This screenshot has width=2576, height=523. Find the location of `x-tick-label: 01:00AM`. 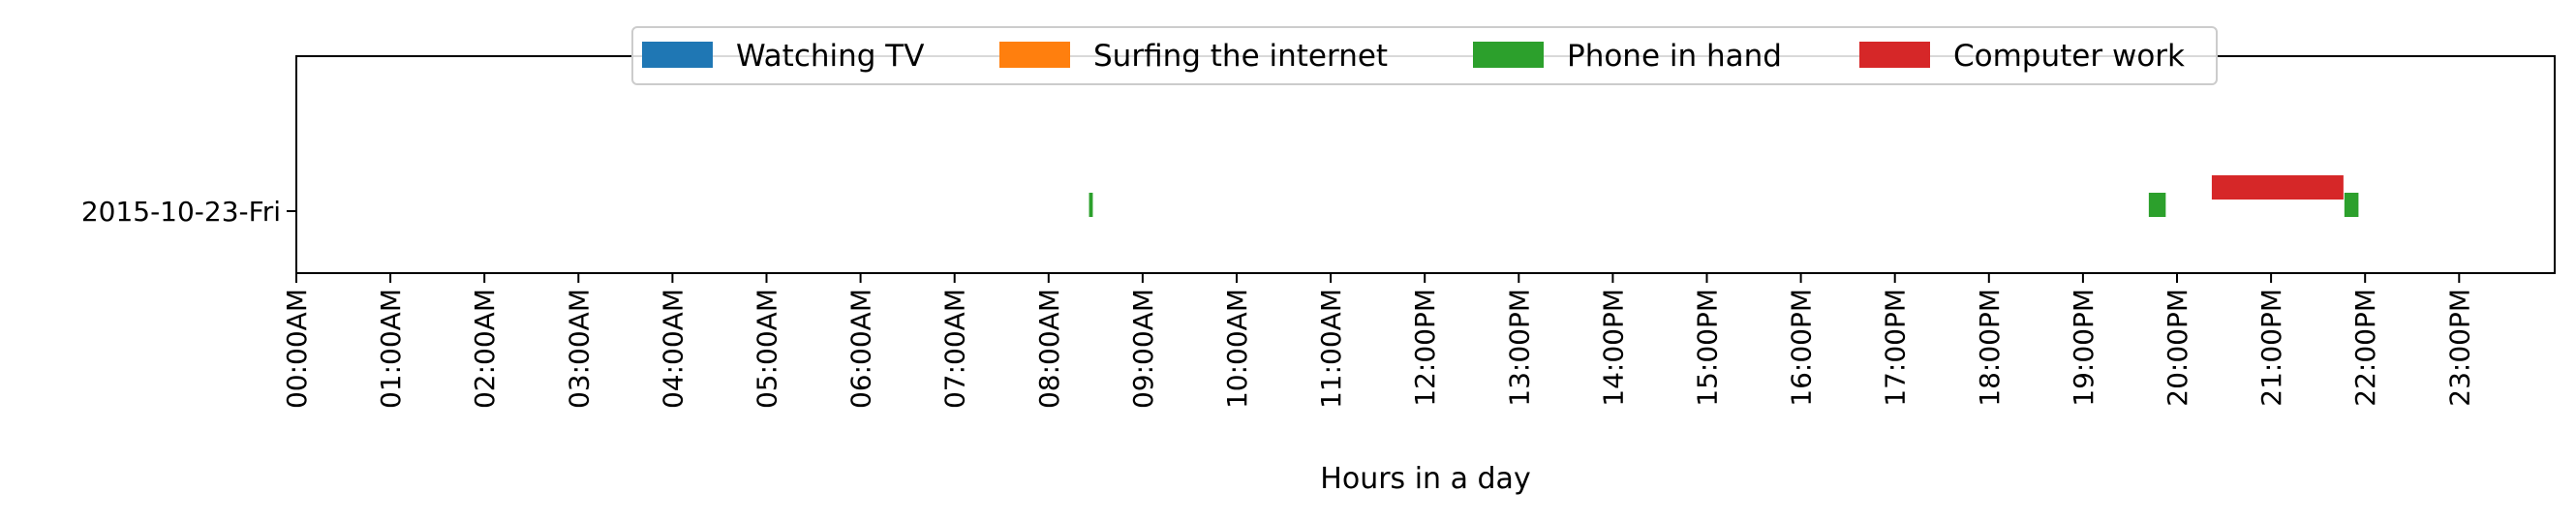

x-tick-label: 01:00AM is located at coordinates (391, 349).